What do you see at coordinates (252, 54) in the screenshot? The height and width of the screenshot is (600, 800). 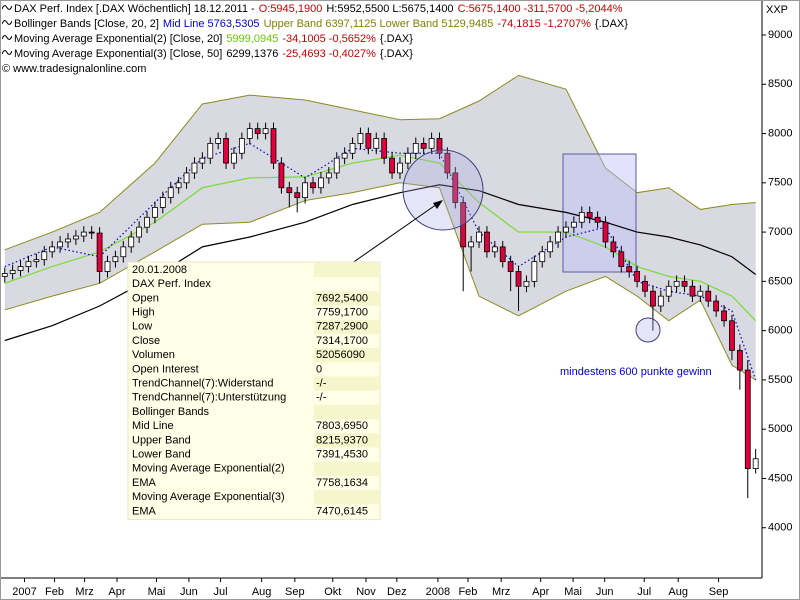 I see `header-text: 6299,1376` at bounding box center [252, 54].